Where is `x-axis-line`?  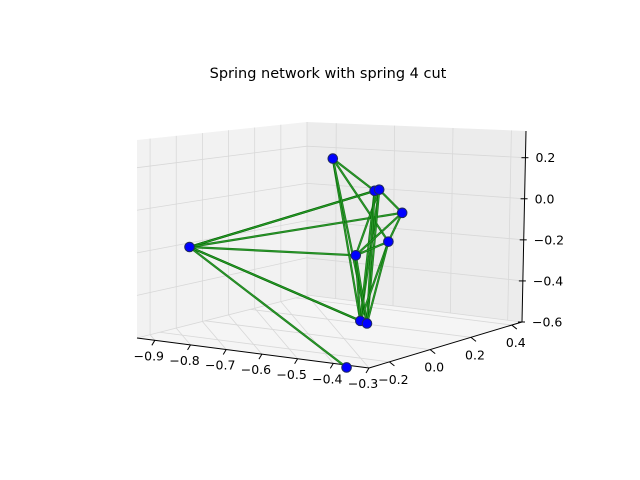 x-axis-line is located at coordinates (253, 353).